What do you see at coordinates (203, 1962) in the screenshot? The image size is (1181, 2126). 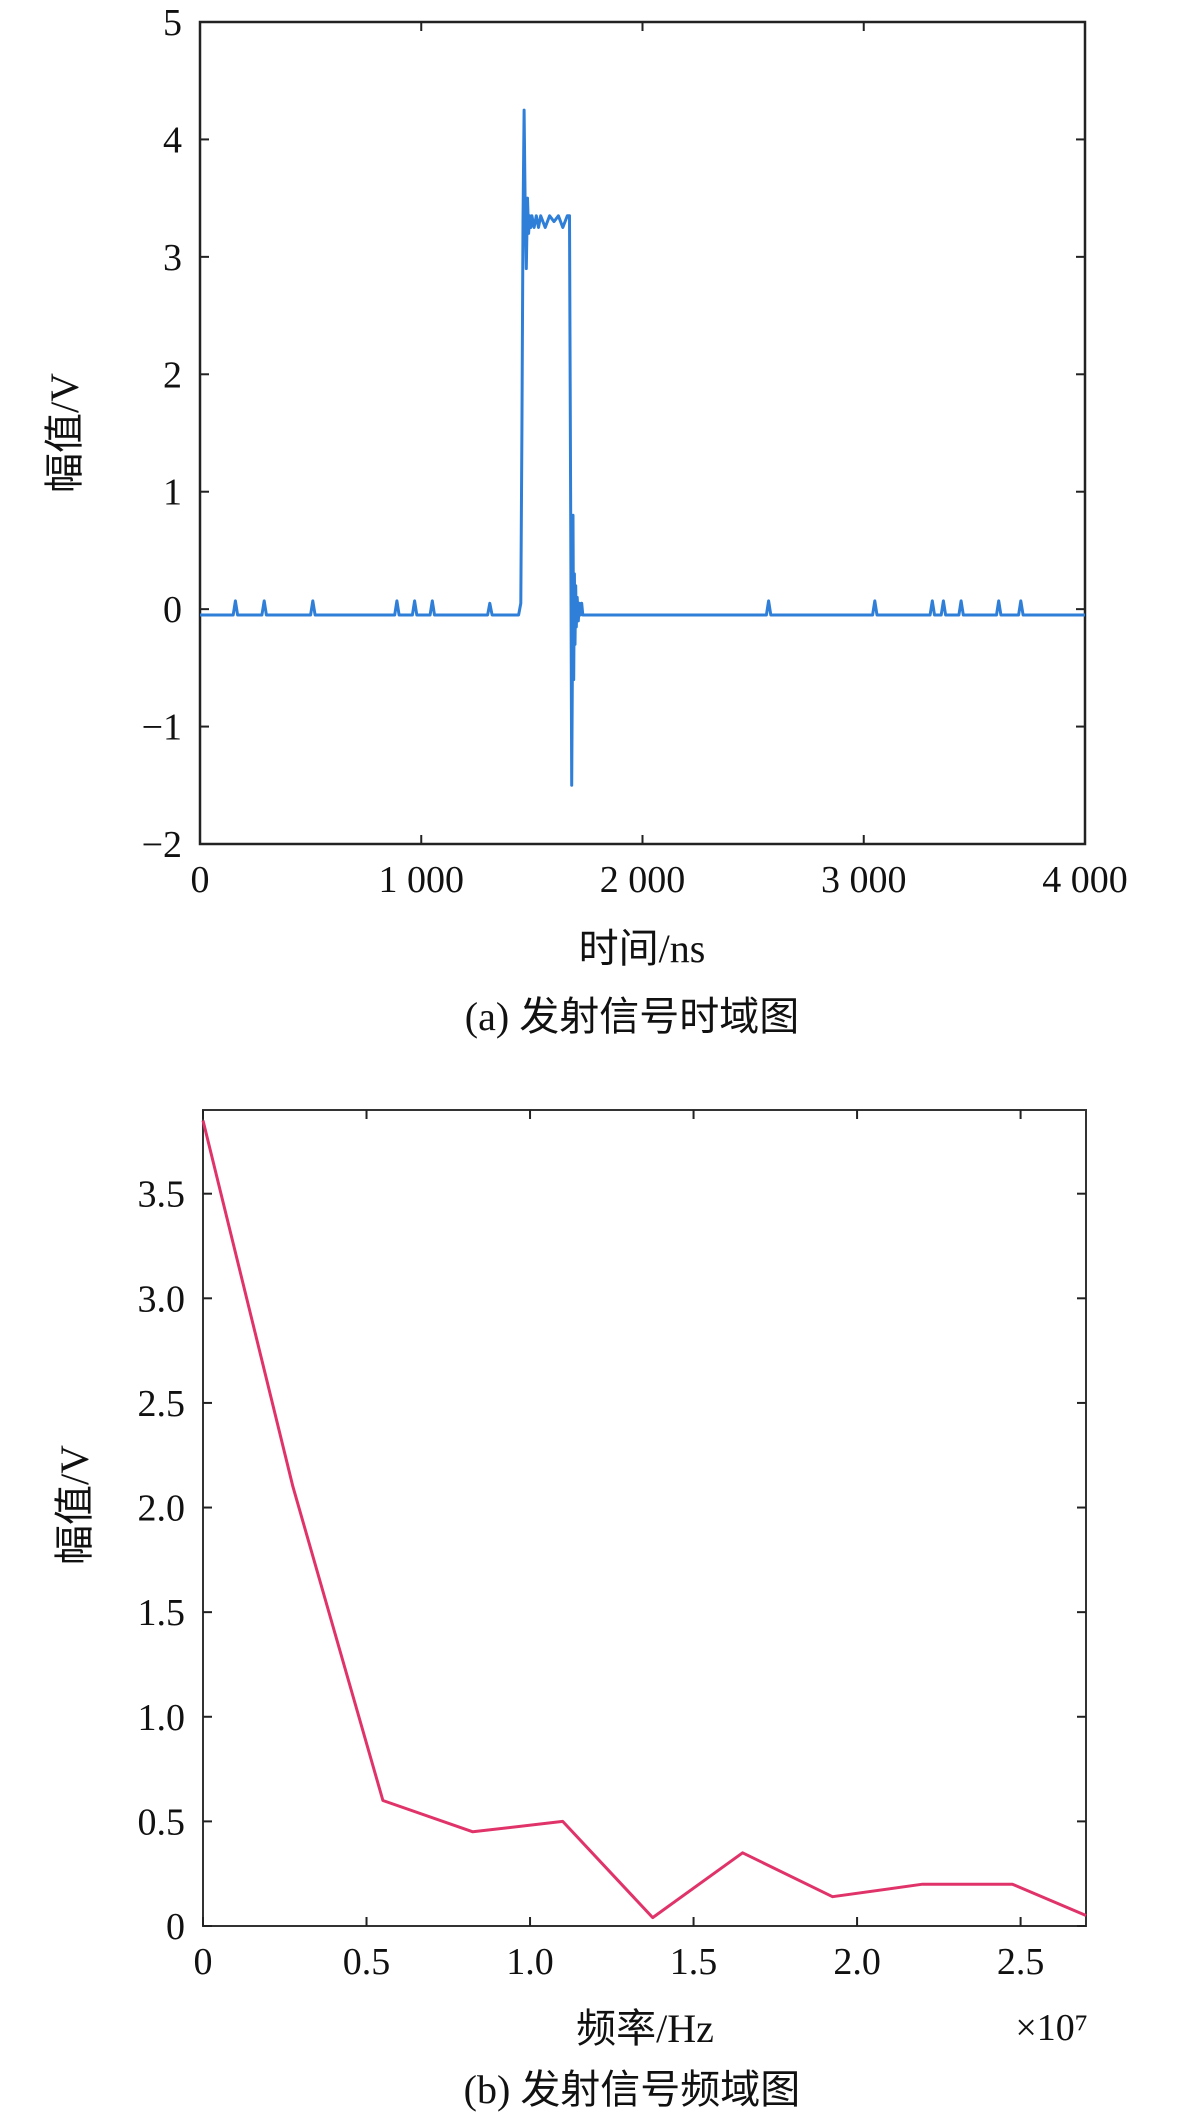 I see `frequency-domain-x-tick-label: 0` at bounding box center [203, 1962].